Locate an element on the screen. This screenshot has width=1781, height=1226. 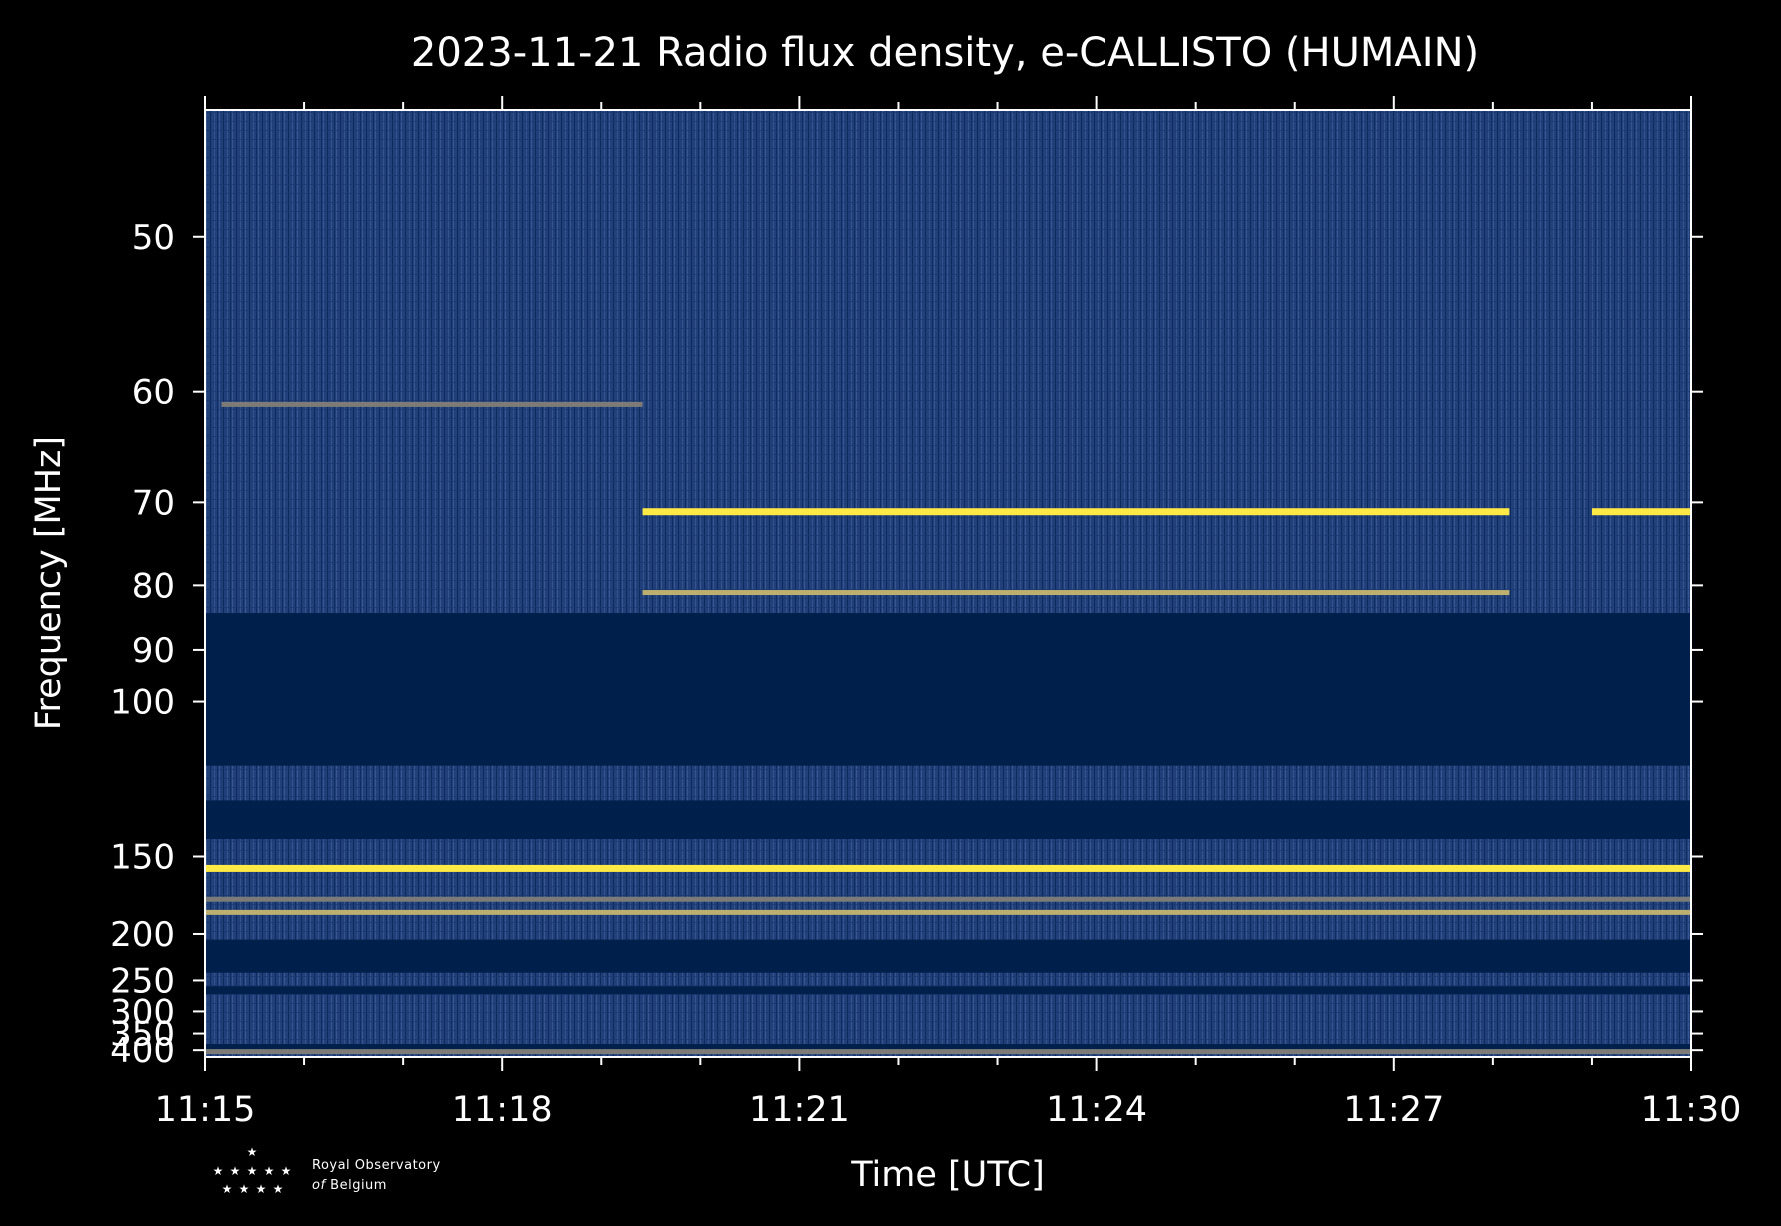
x-axis-label: Time [UTC] is located at coordinates (947, 1175).